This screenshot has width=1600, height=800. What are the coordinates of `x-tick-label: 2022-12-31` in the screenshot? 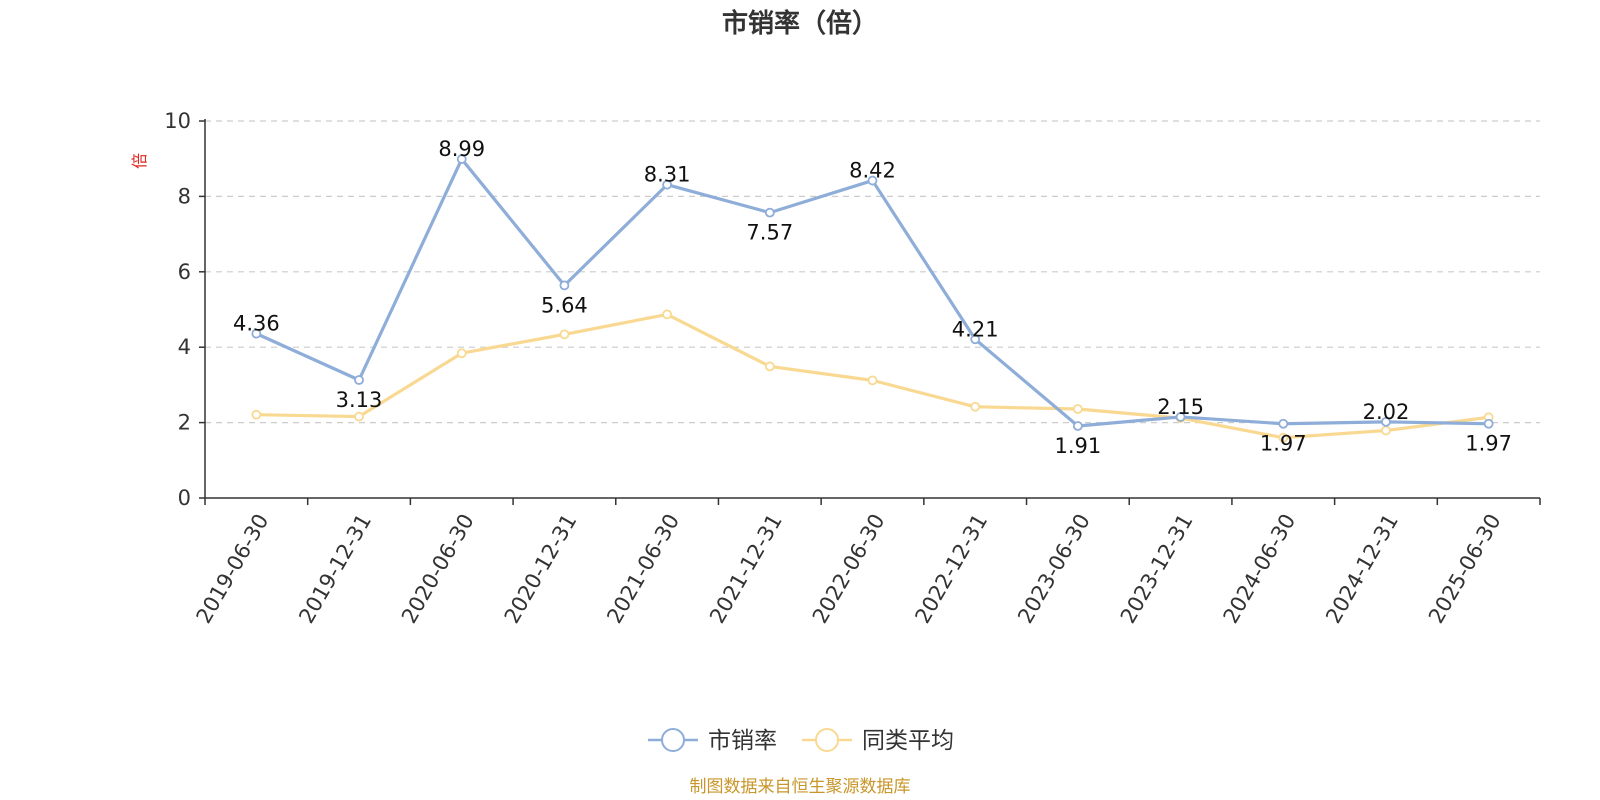 It's located at (951, 569).